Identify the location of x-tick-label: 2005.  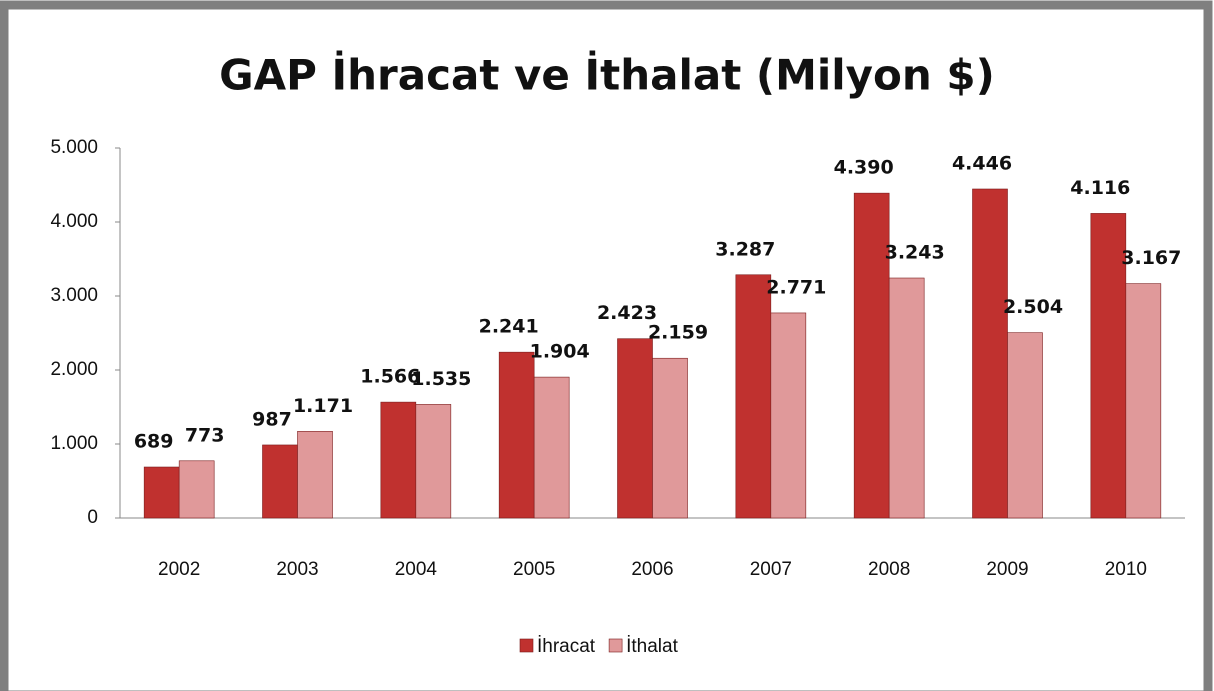
(534, 569).